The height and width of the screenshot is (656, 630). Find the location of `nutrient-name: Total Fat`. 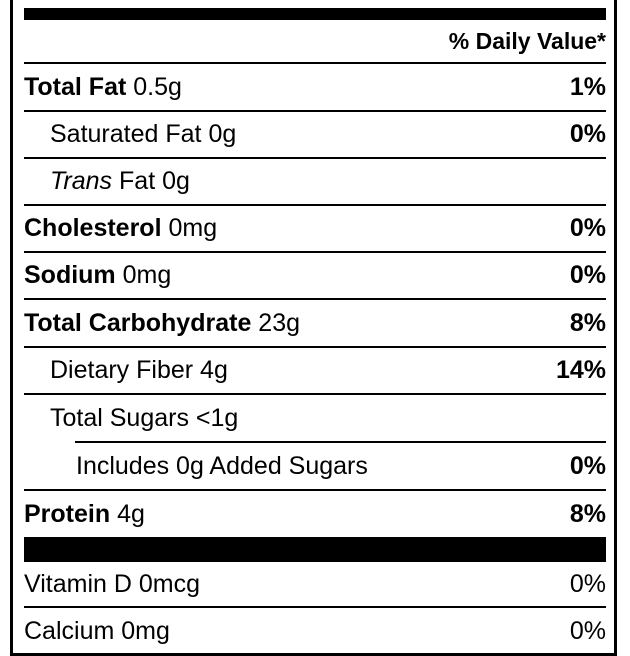

nutrient-name: Total Fat is located at coordinates (75, 86).